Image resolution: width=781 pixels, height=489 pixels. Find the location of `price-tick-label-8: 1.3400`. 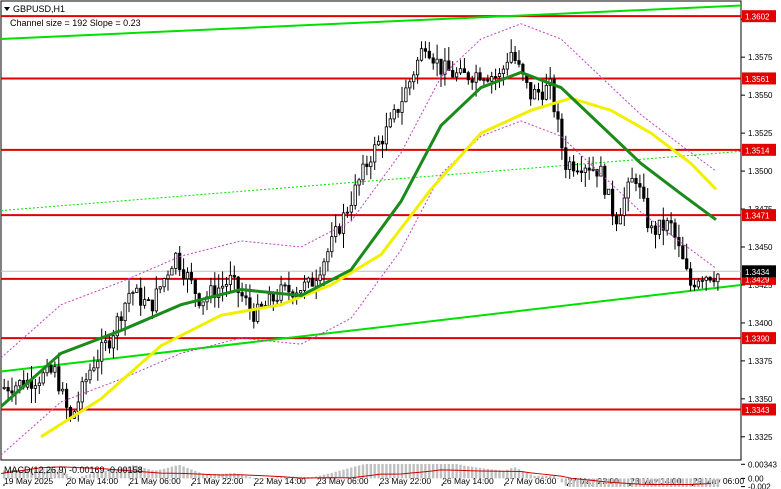

price-tick-label-8: 1.3400 is located at coordinates (760, 323).